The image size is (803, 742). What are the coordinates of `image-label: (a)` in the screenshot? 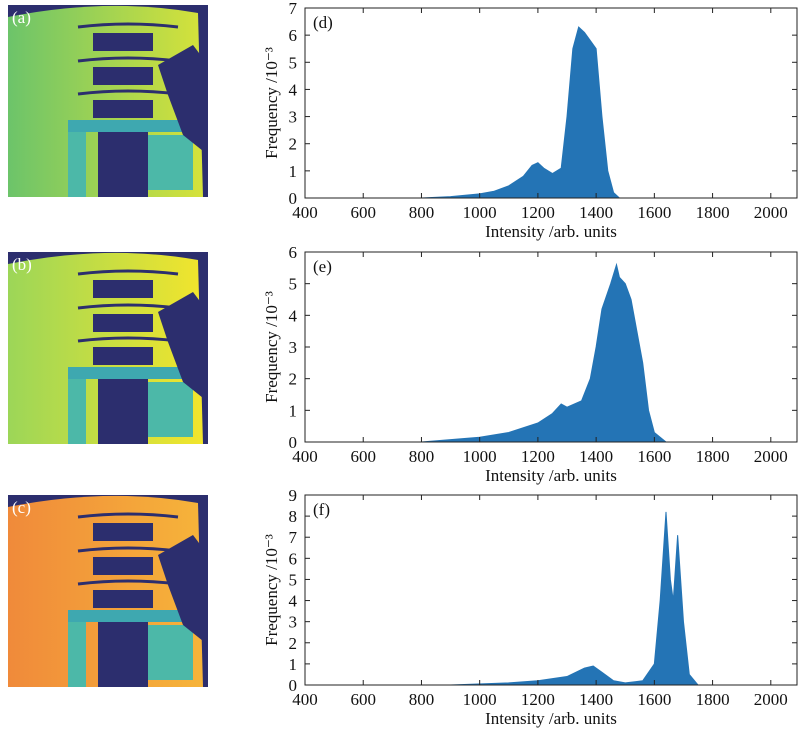 It's located at (21, 17).